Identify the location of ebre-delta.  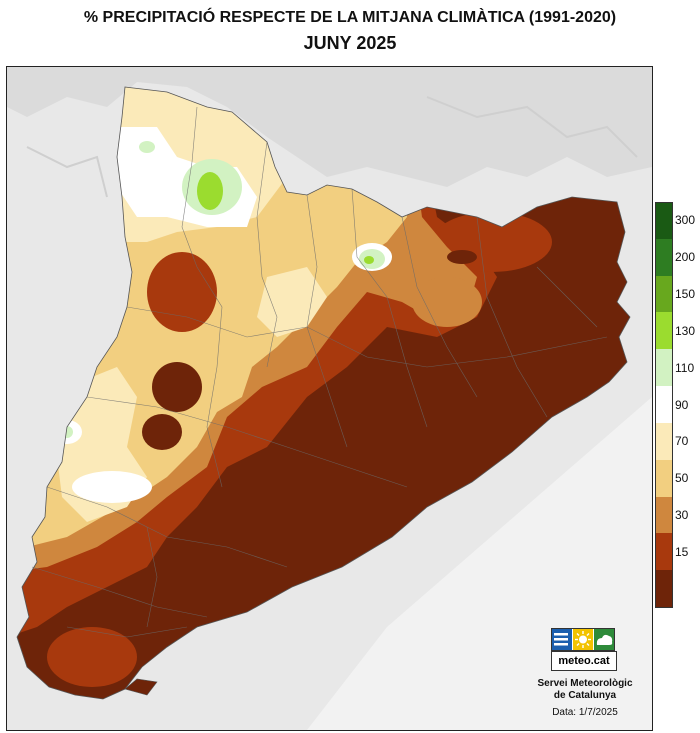
(141, 687).